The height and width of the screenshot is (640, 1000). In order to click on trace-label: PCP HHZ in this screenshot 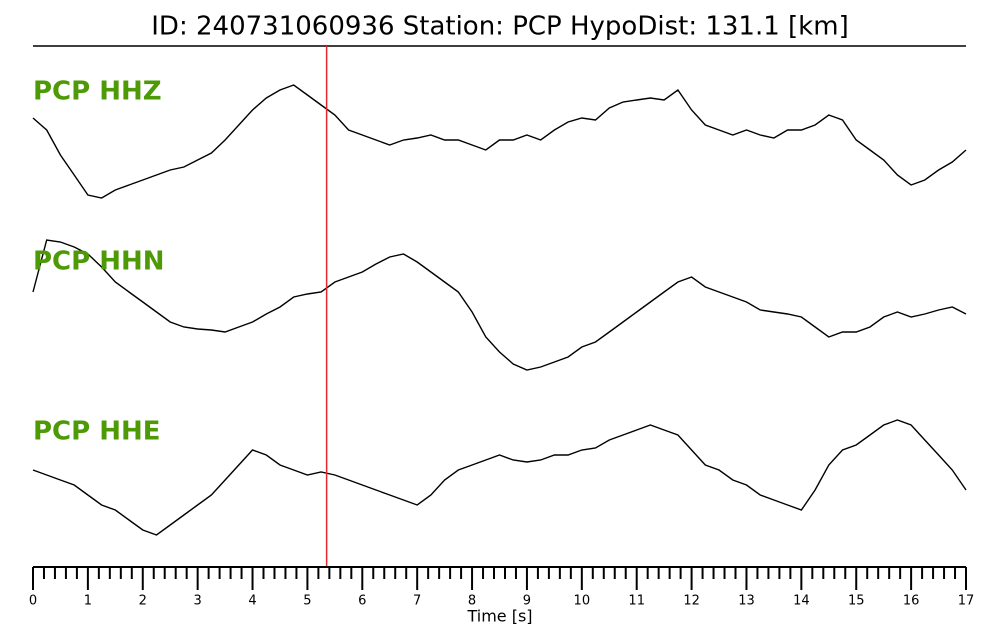, I will do `click(97, 92)`.